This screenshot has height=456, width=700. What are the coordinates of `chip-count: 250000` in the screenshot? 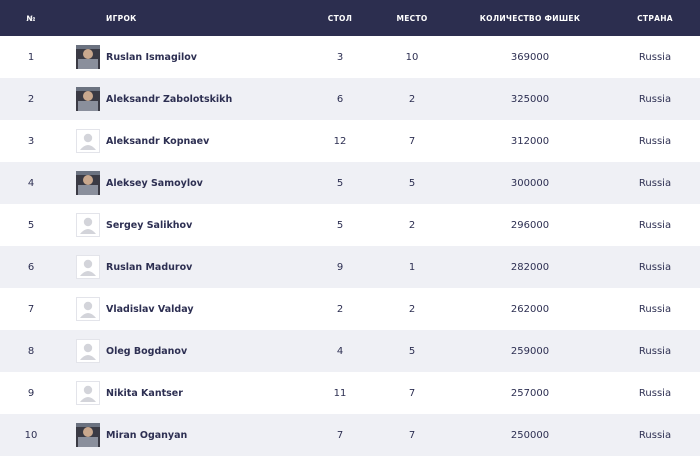 It's located at (530, 435).